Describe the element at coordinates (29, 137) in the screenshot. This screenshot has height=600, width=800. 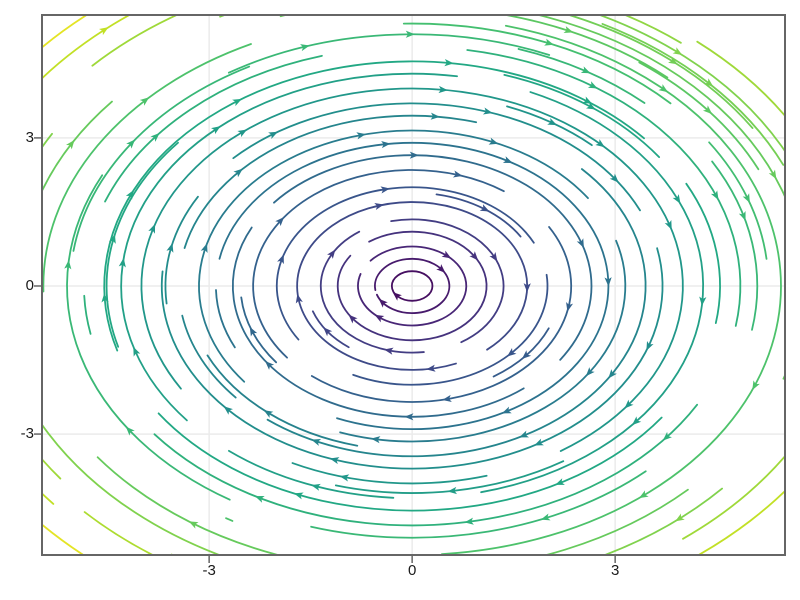
I see `y-tick-label: 3` at that location.